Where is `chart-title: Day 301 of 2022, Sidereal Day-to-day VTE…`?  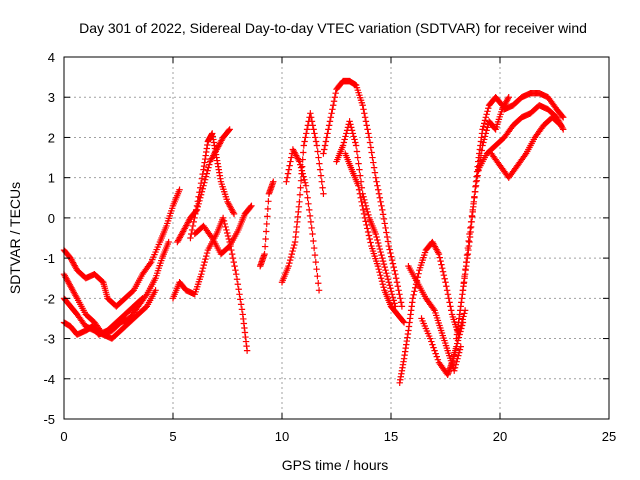
chart-title: Day 301 of 2022, Sidereal Day-to-day VTE… is located at coordinates (333, 28).